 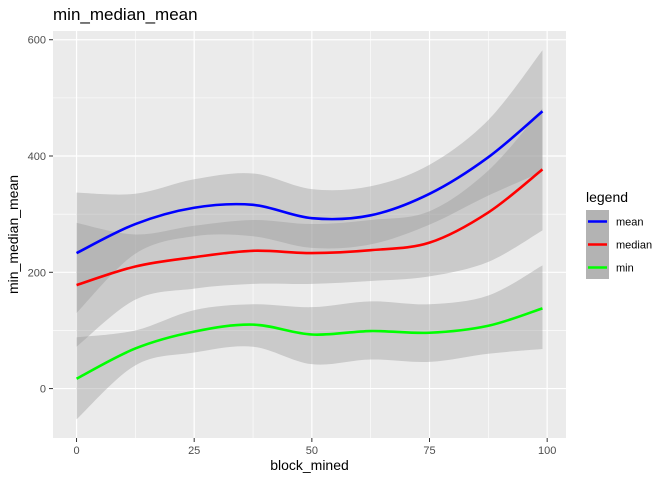 I want to click on y-tick-label: 400, so click(x=37, y=157).